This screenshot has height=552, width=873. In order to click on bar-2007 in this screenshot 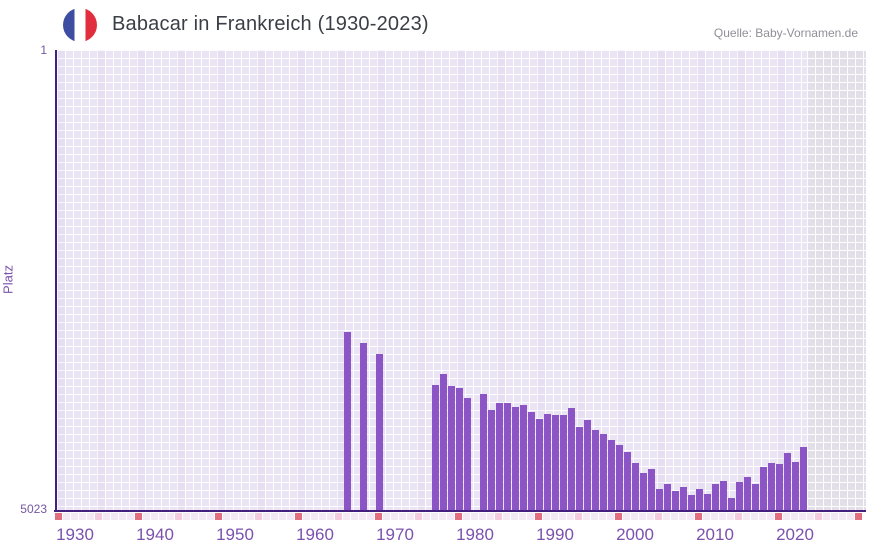, I will do `click(691, 502)`.